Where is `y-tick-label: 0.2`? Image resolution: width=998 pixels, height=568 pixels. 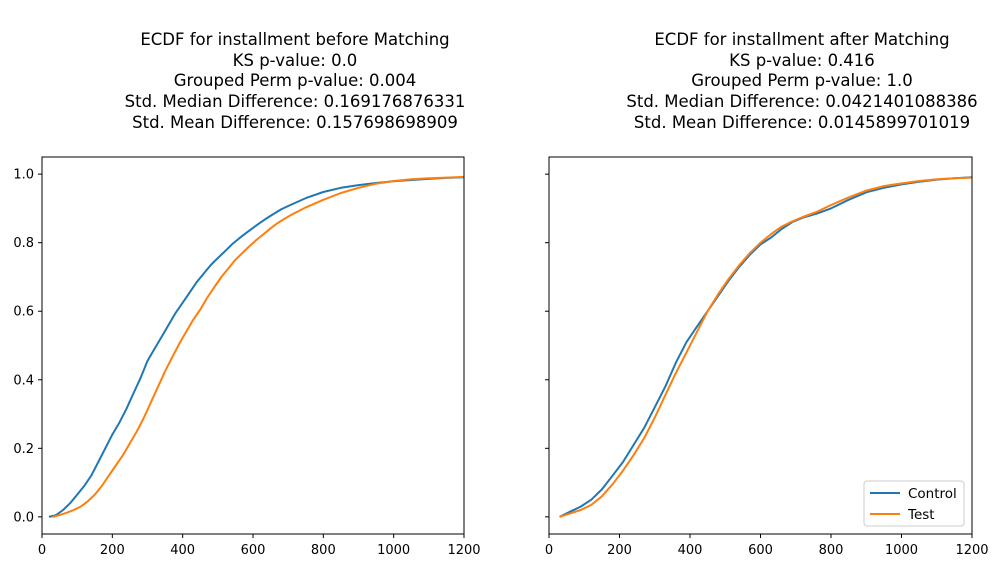
y-tick-label: 0.2 is located at coordinates (23, 449).